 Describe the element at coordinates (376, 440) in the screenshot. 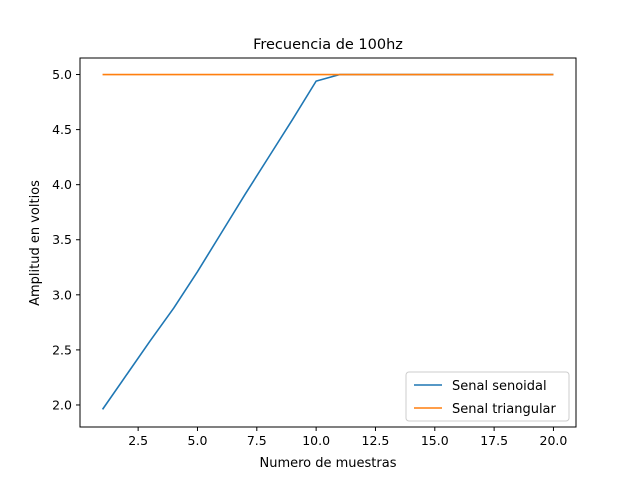

I see `x-tick-label: 12.5` at that location.